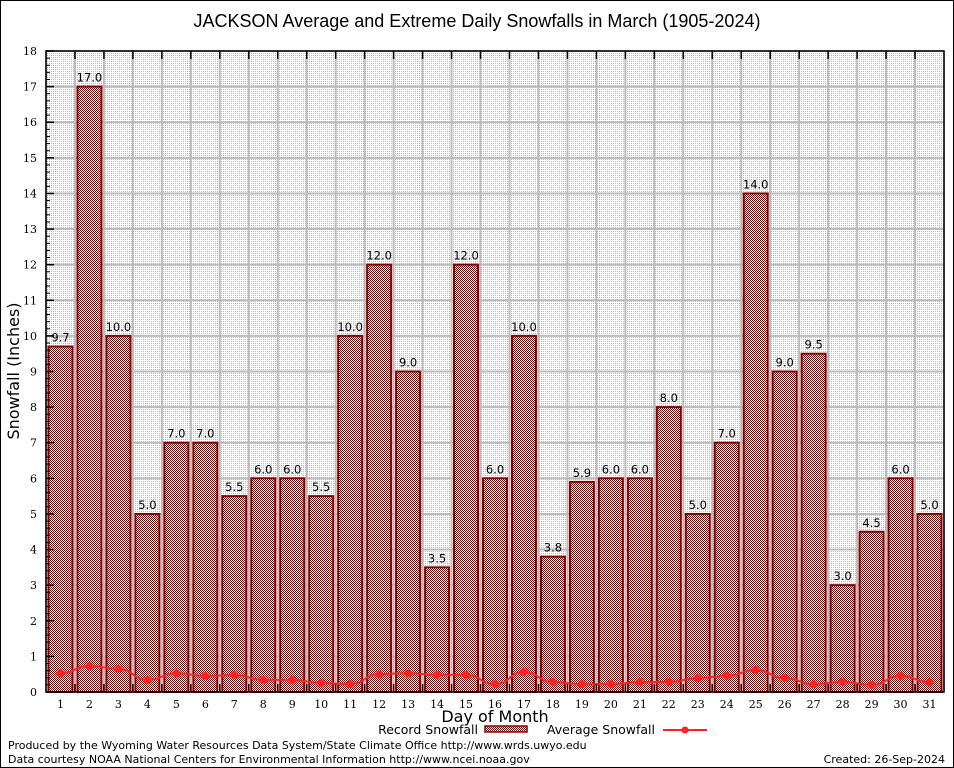 The height and width of the screenshot is (768, 954). Describe the element at coordinates (292, 704) in the screenshot. I see `x-tick-label: 9` at that location.